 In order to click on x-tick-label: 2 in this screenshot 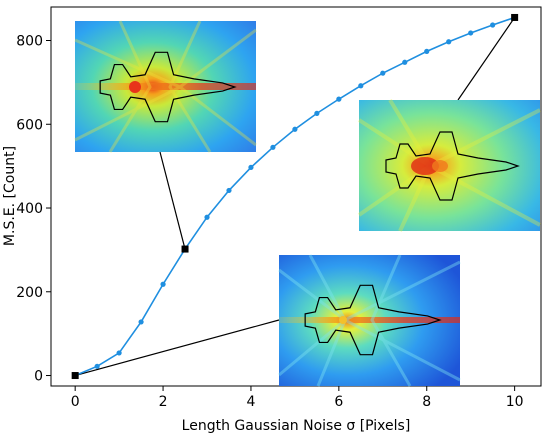, I will do `click(163, 402)`.